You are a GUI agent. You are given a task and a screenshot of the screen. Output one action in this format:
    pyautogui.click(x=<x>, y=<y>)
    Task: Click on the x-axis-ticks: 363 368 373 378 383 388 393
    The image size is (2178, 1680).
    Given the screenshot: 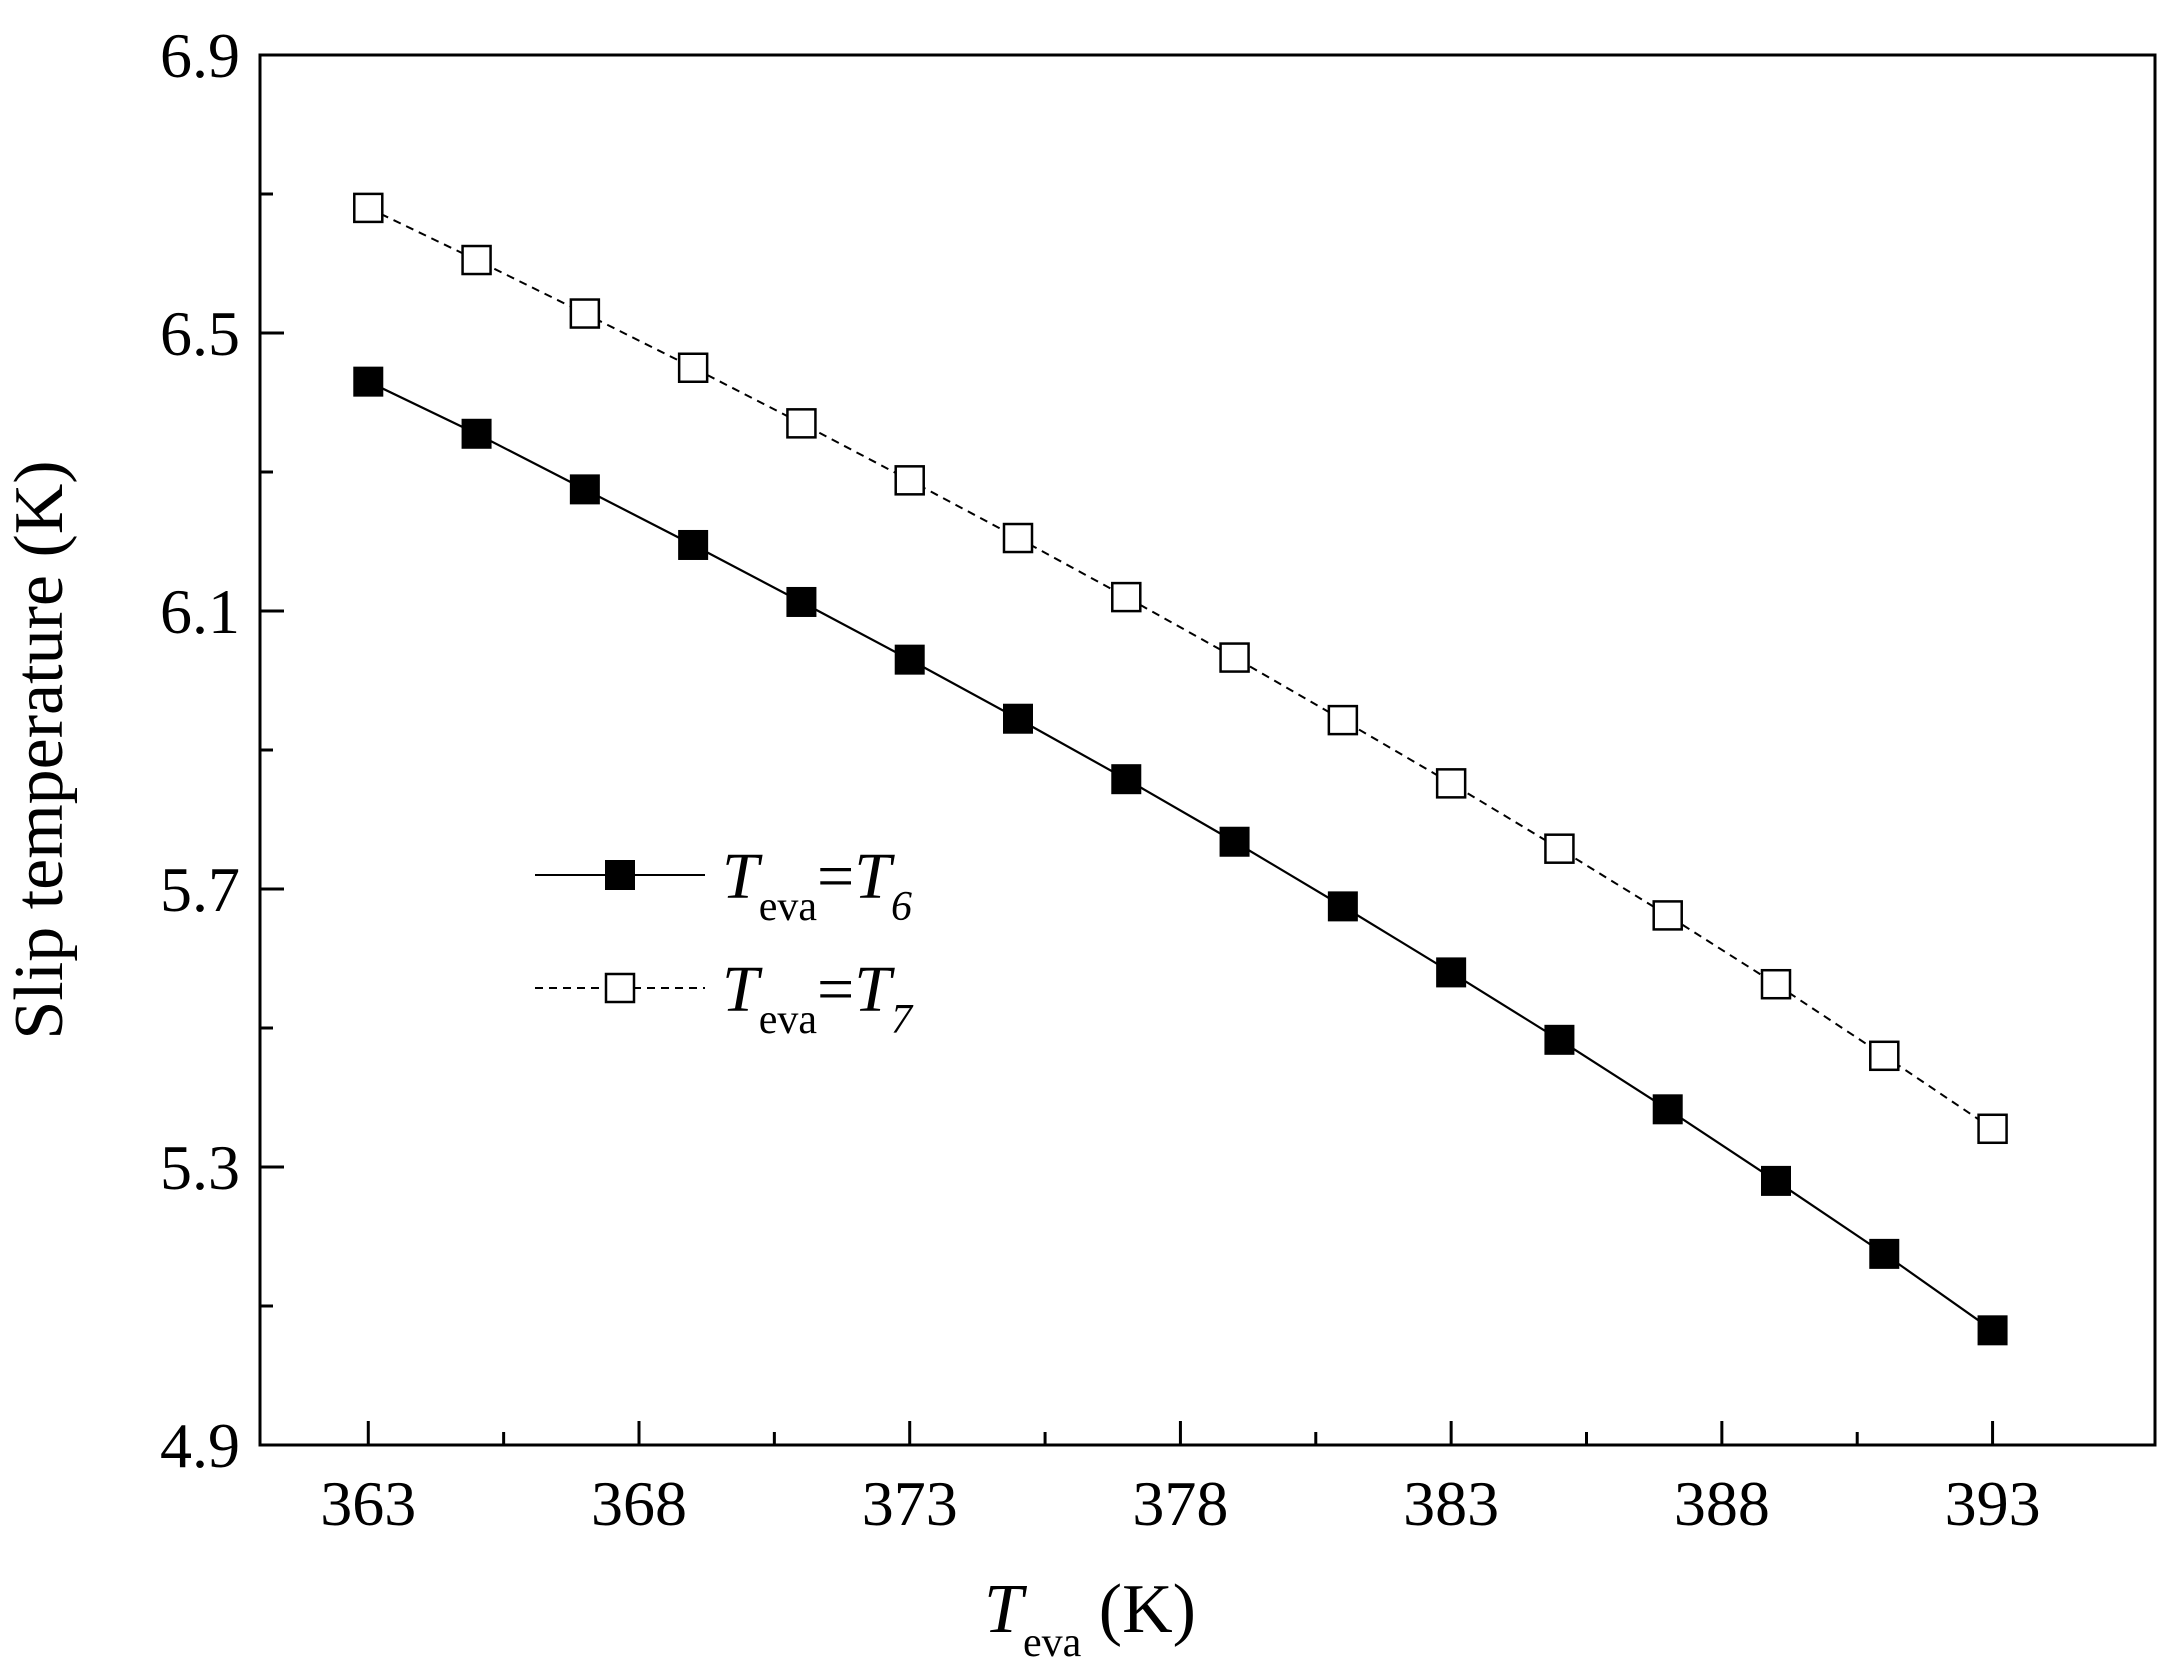 What is the action you would take?
    pyautogui.click(x=1180, y=1480)
    